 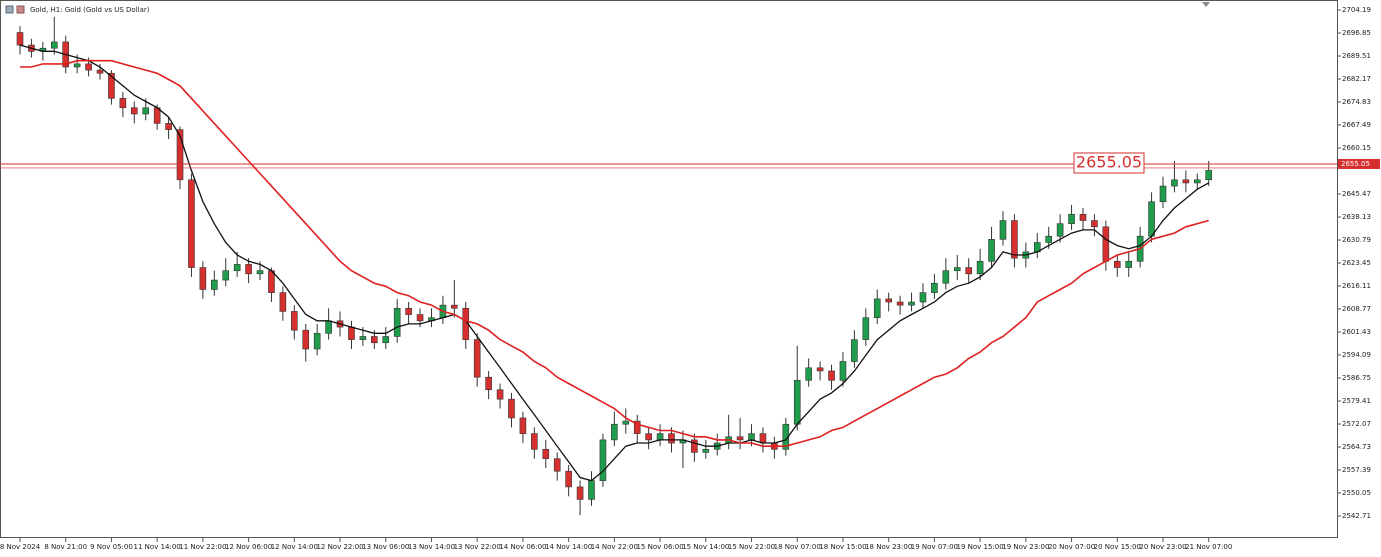 I want to click on x-tick-label: 8 Nov 2024, so click(x=20, y=547).